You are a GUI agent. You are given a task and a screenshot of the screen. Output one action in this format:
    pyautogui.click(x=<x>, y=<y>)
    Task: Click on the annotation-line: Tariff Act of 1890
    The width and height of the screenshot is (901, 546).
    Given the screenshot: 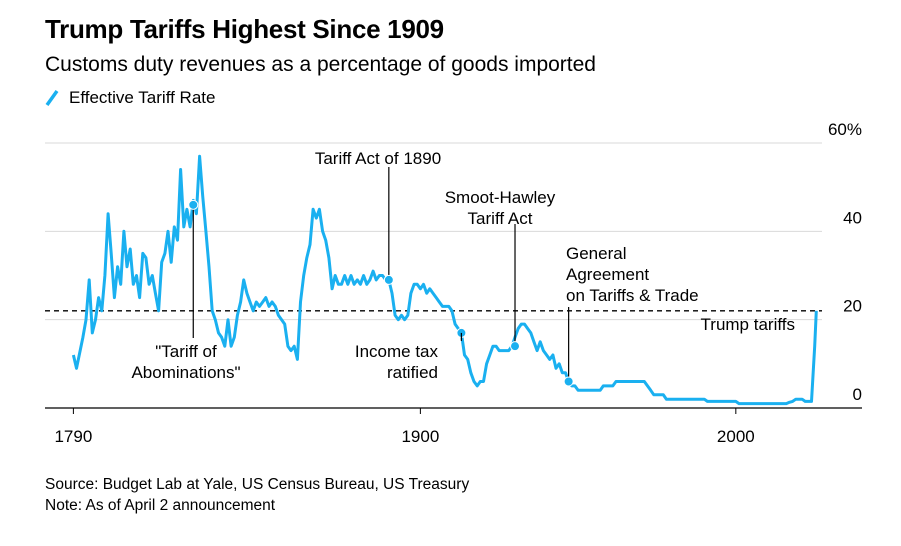 What is the action you would take?
    pyautogui.click(x=378, y=158)
    